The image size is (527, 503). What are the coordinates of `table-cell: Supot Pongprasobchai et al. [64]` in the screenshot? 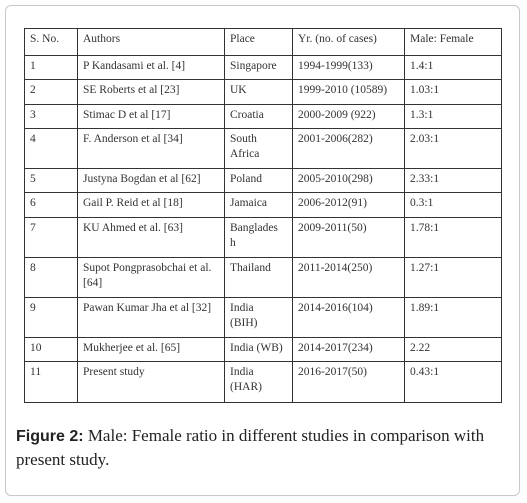 It's located at (151, 277).